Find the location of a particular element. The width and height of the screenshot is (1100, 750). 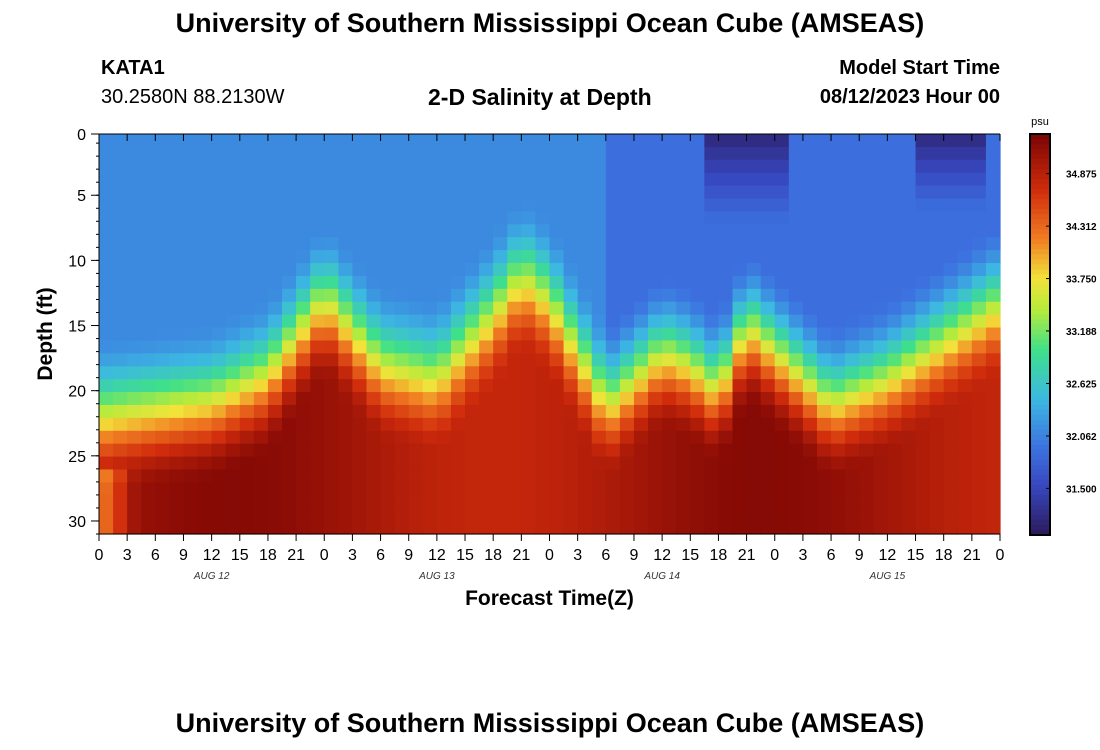

x-tick-label: 0 is located at coordinates (1000, 555).